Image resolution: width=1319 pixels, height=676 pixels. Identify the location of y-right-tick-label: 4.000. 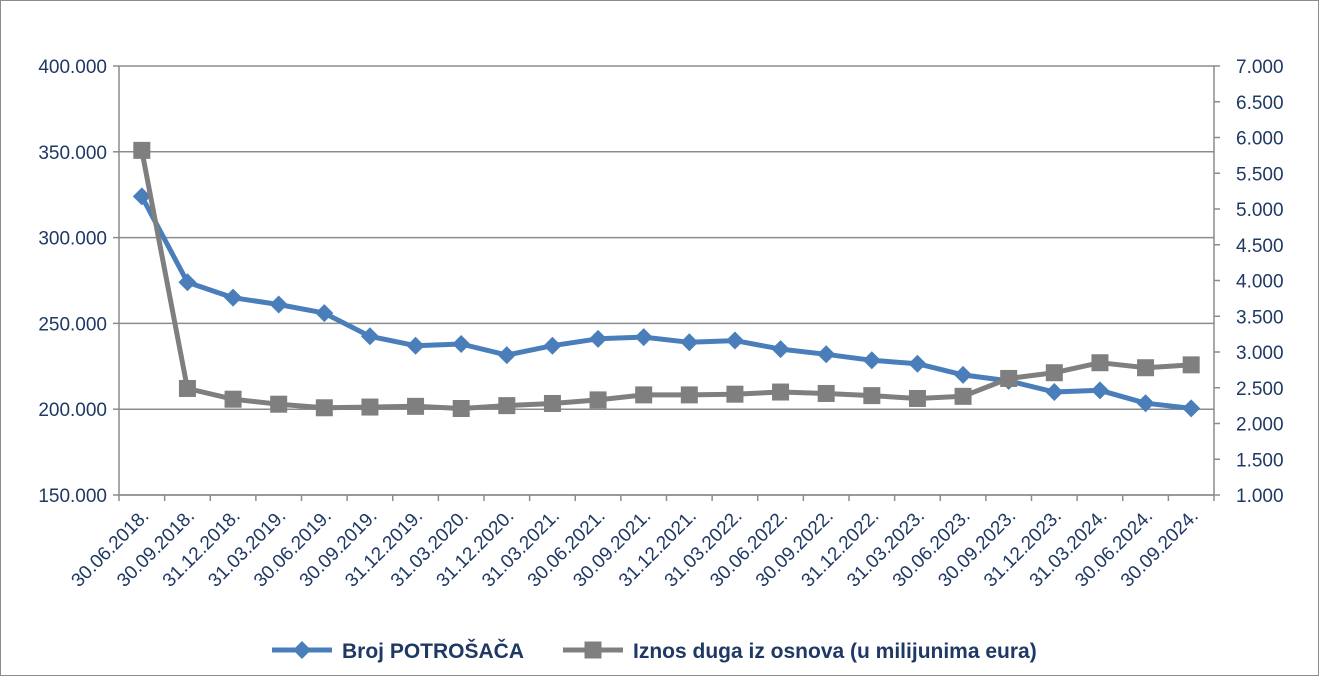
(1260, 282).